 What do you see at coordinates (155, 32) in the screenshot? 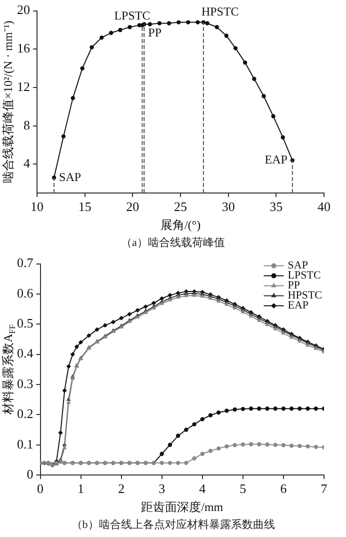
I see `ref-line-label: PP` at bounding box center [155, 32].